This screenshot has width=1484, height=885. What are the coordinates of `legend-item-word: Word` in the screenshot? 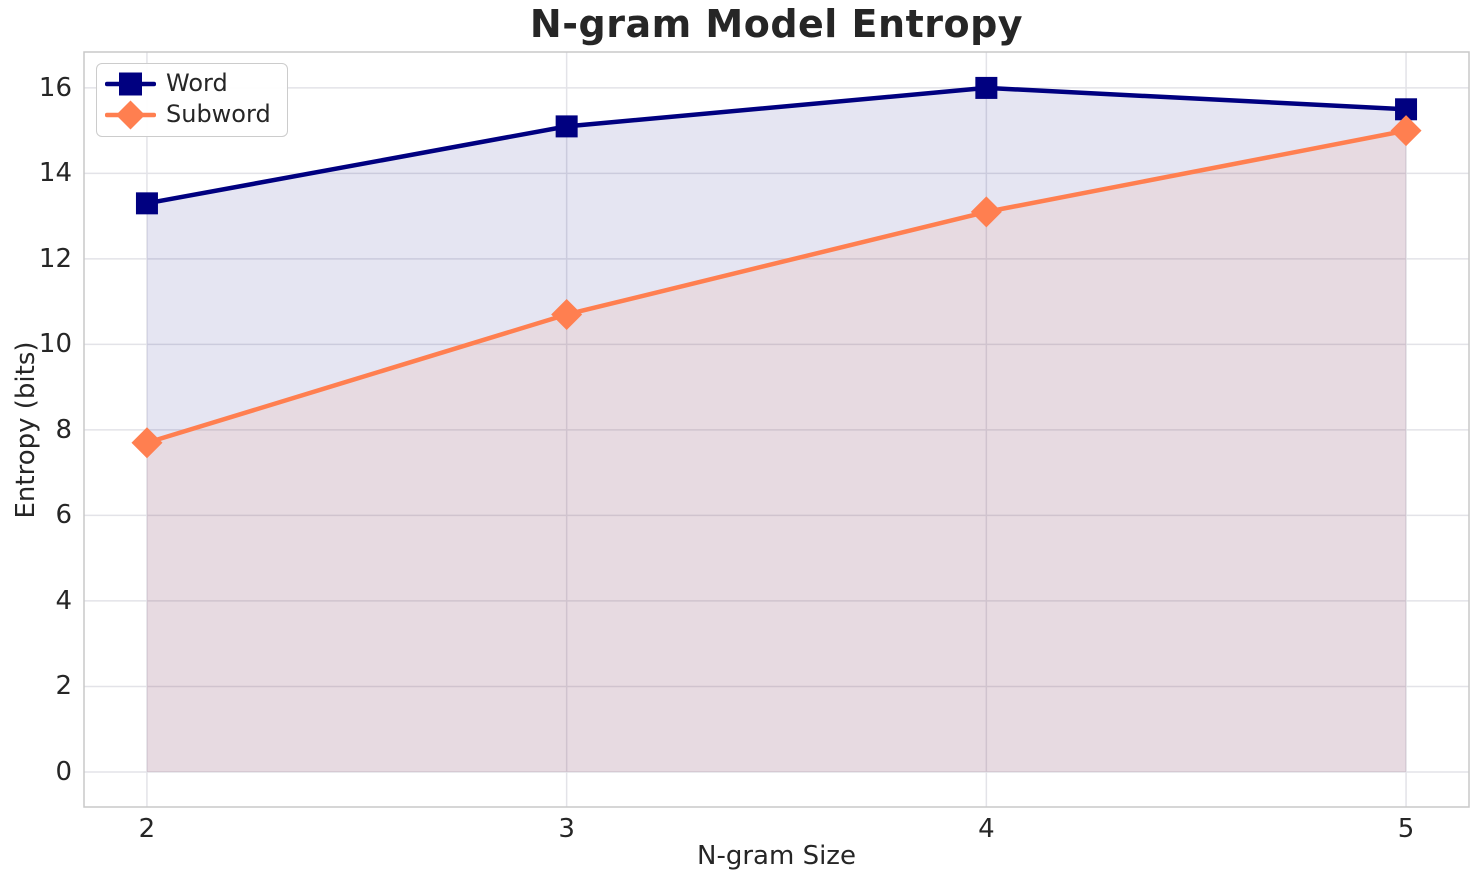 It's located at (188, 83).